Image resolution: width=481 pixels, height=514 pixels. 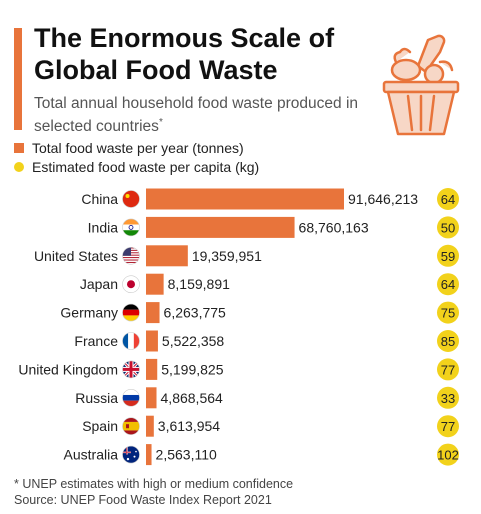 I want to click on per-capita-label-france: 85, so click(x=448, y=341).